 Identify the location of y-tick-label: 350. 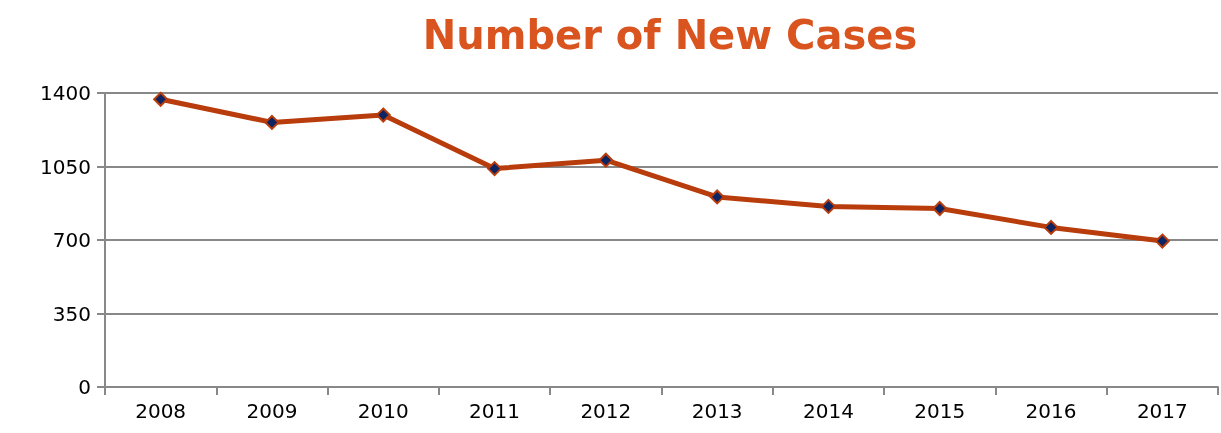
(71, 313).